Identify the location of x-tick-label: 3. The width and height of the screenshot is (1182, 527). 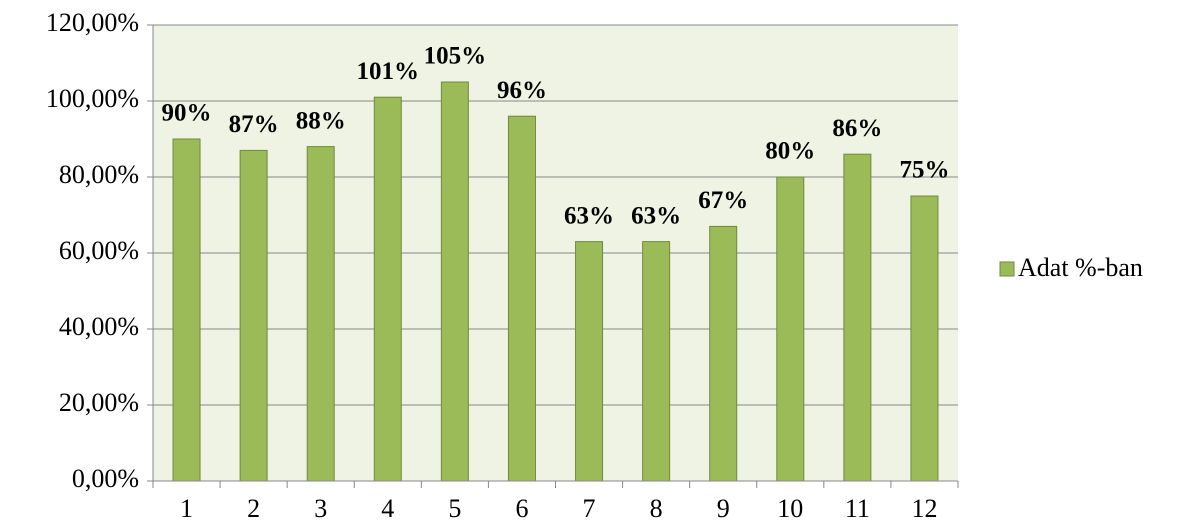
(320, 508).